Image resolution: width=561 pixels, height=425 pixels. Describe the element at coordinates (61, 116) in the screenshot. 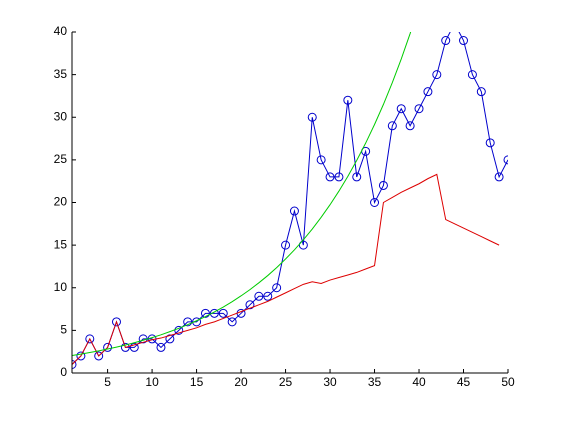

I see `y-tick-label: 30` at that location.